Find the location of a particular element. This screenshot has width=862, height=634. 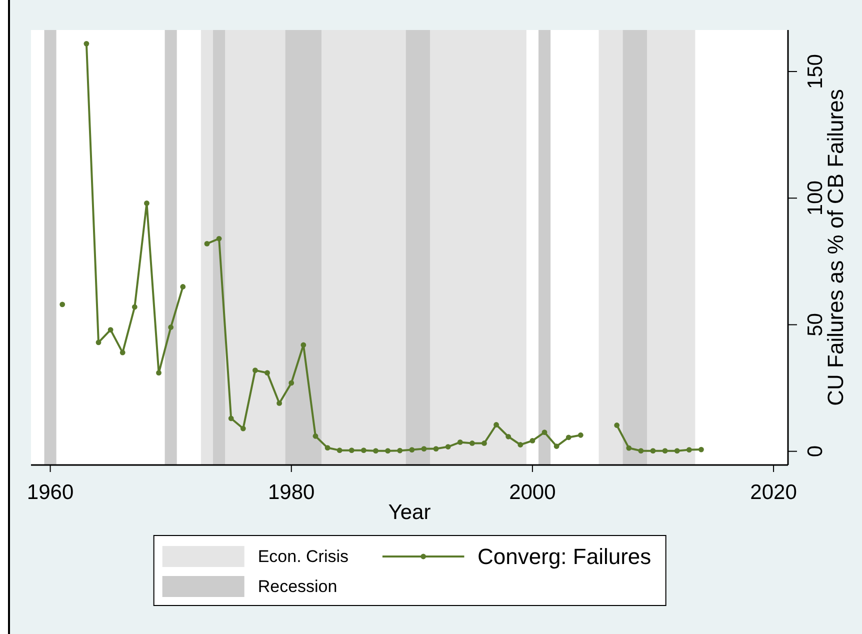

x-tick-label: 1980 is located at coordinates (291, 492).